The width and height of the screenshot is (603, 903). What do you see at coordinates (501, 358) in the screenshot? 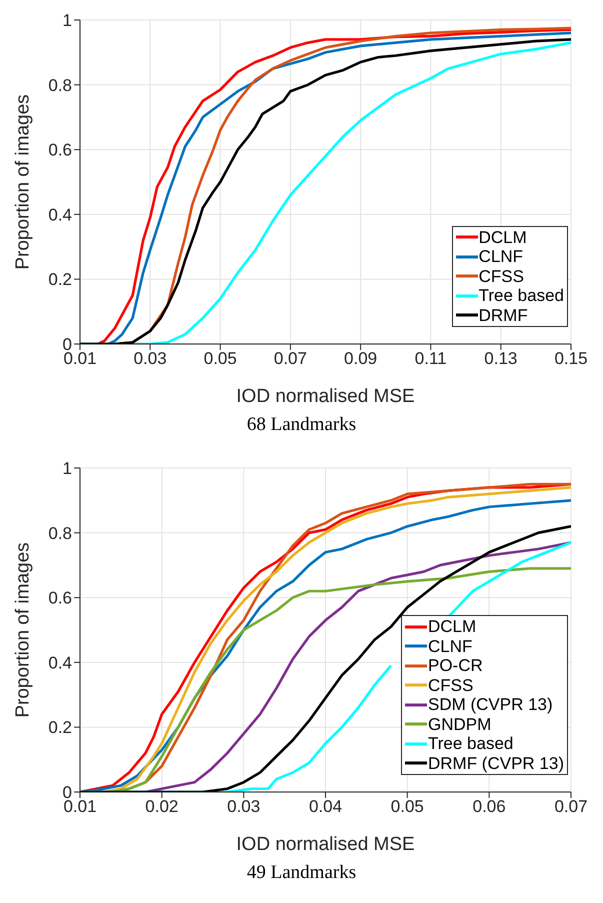
I see `x-tick-label: 0.13` at bounding box center [501, 358].